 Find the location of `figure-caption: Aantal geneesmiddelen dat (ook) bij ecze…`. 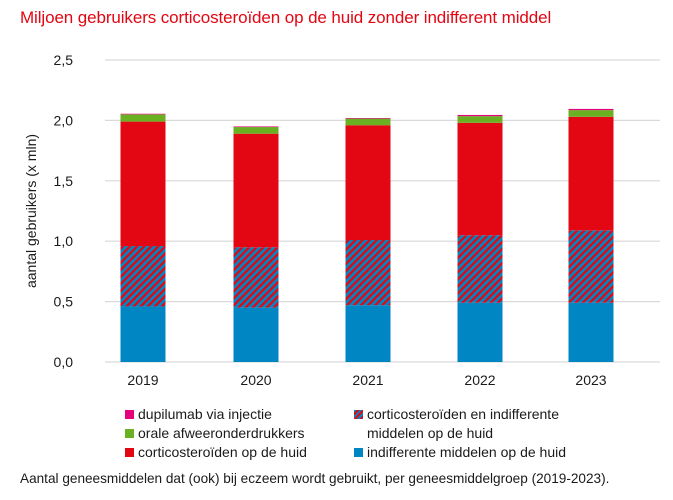

figure-caption: Aantal geneesmiddelen dat (ook) bij ecze… is located at coordinates (315, 478).